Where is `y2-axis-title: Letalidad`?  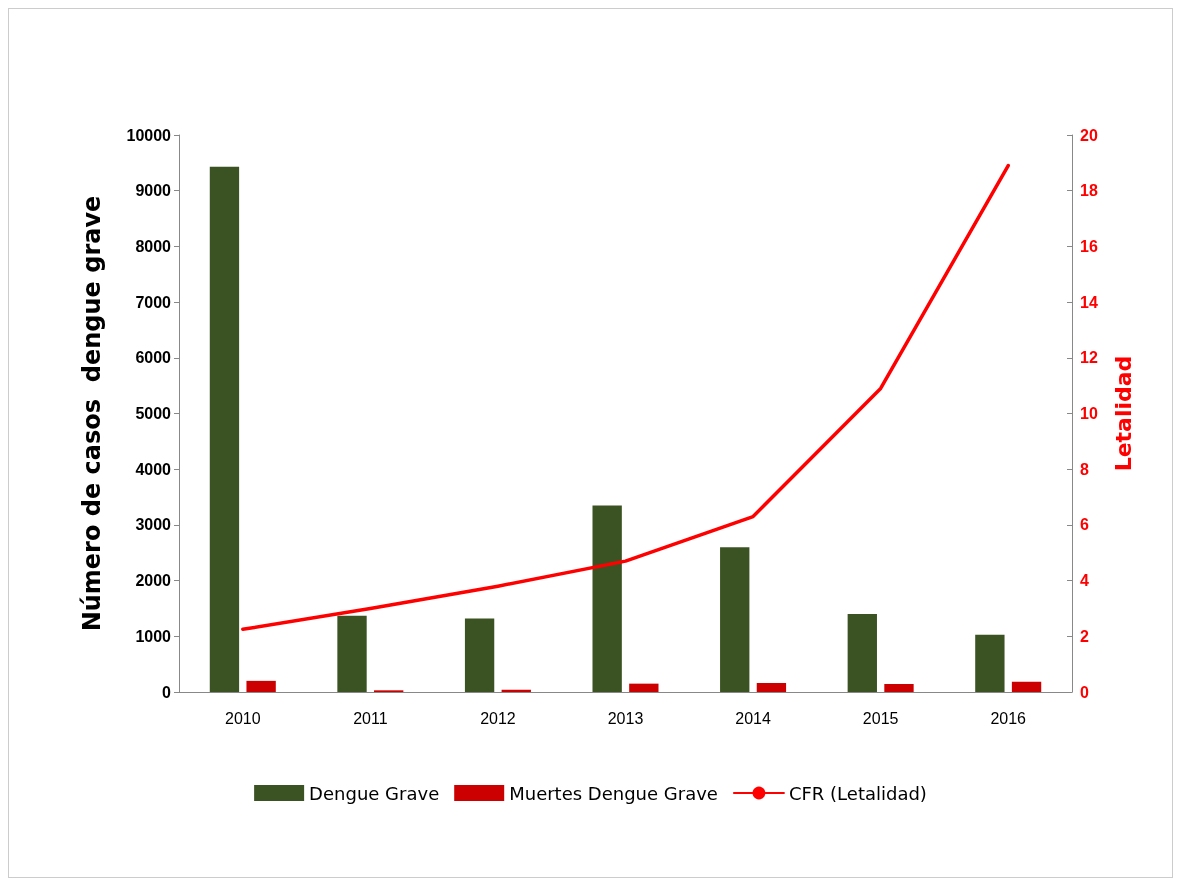
y2-axis-title: Letalidad is located at coordinates (1123, 413).